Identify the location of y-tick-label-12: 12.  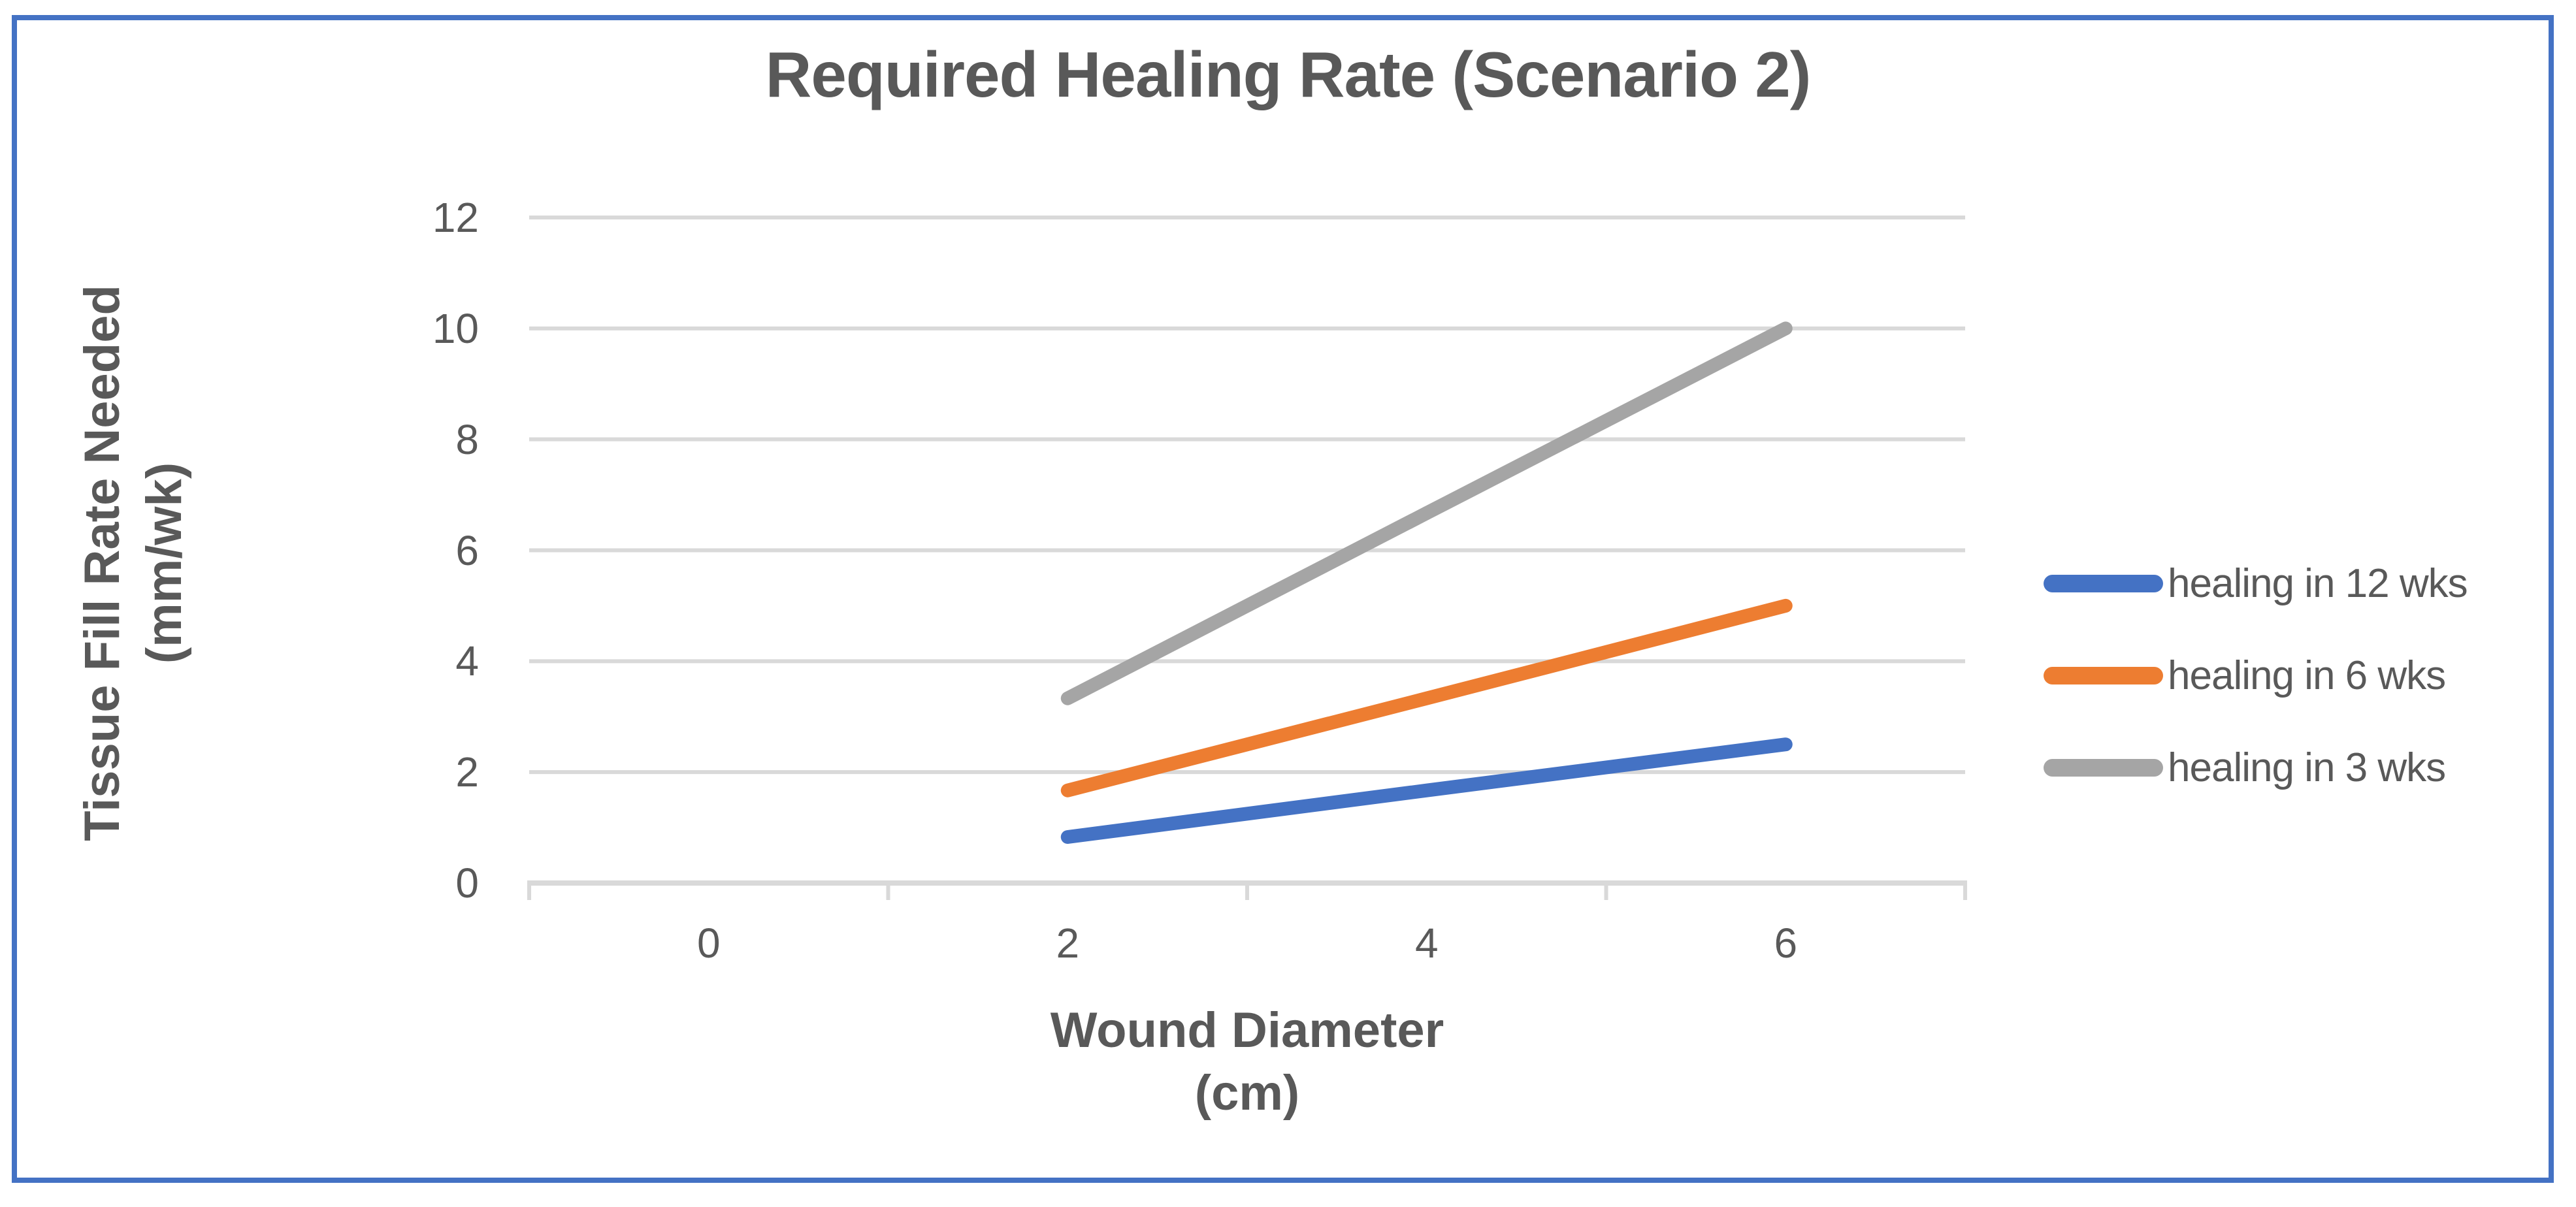
(455, 218).